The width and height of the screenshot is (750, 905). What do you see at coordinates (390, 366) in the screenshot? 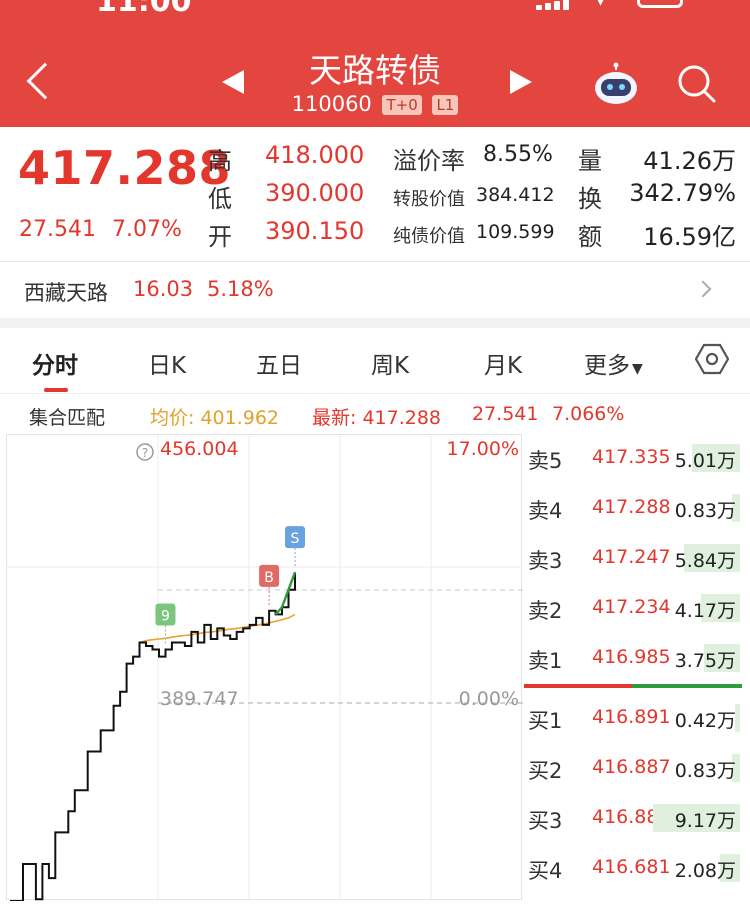
I see `tab-weekly-k: 周K` at bounding box center [390, 366].